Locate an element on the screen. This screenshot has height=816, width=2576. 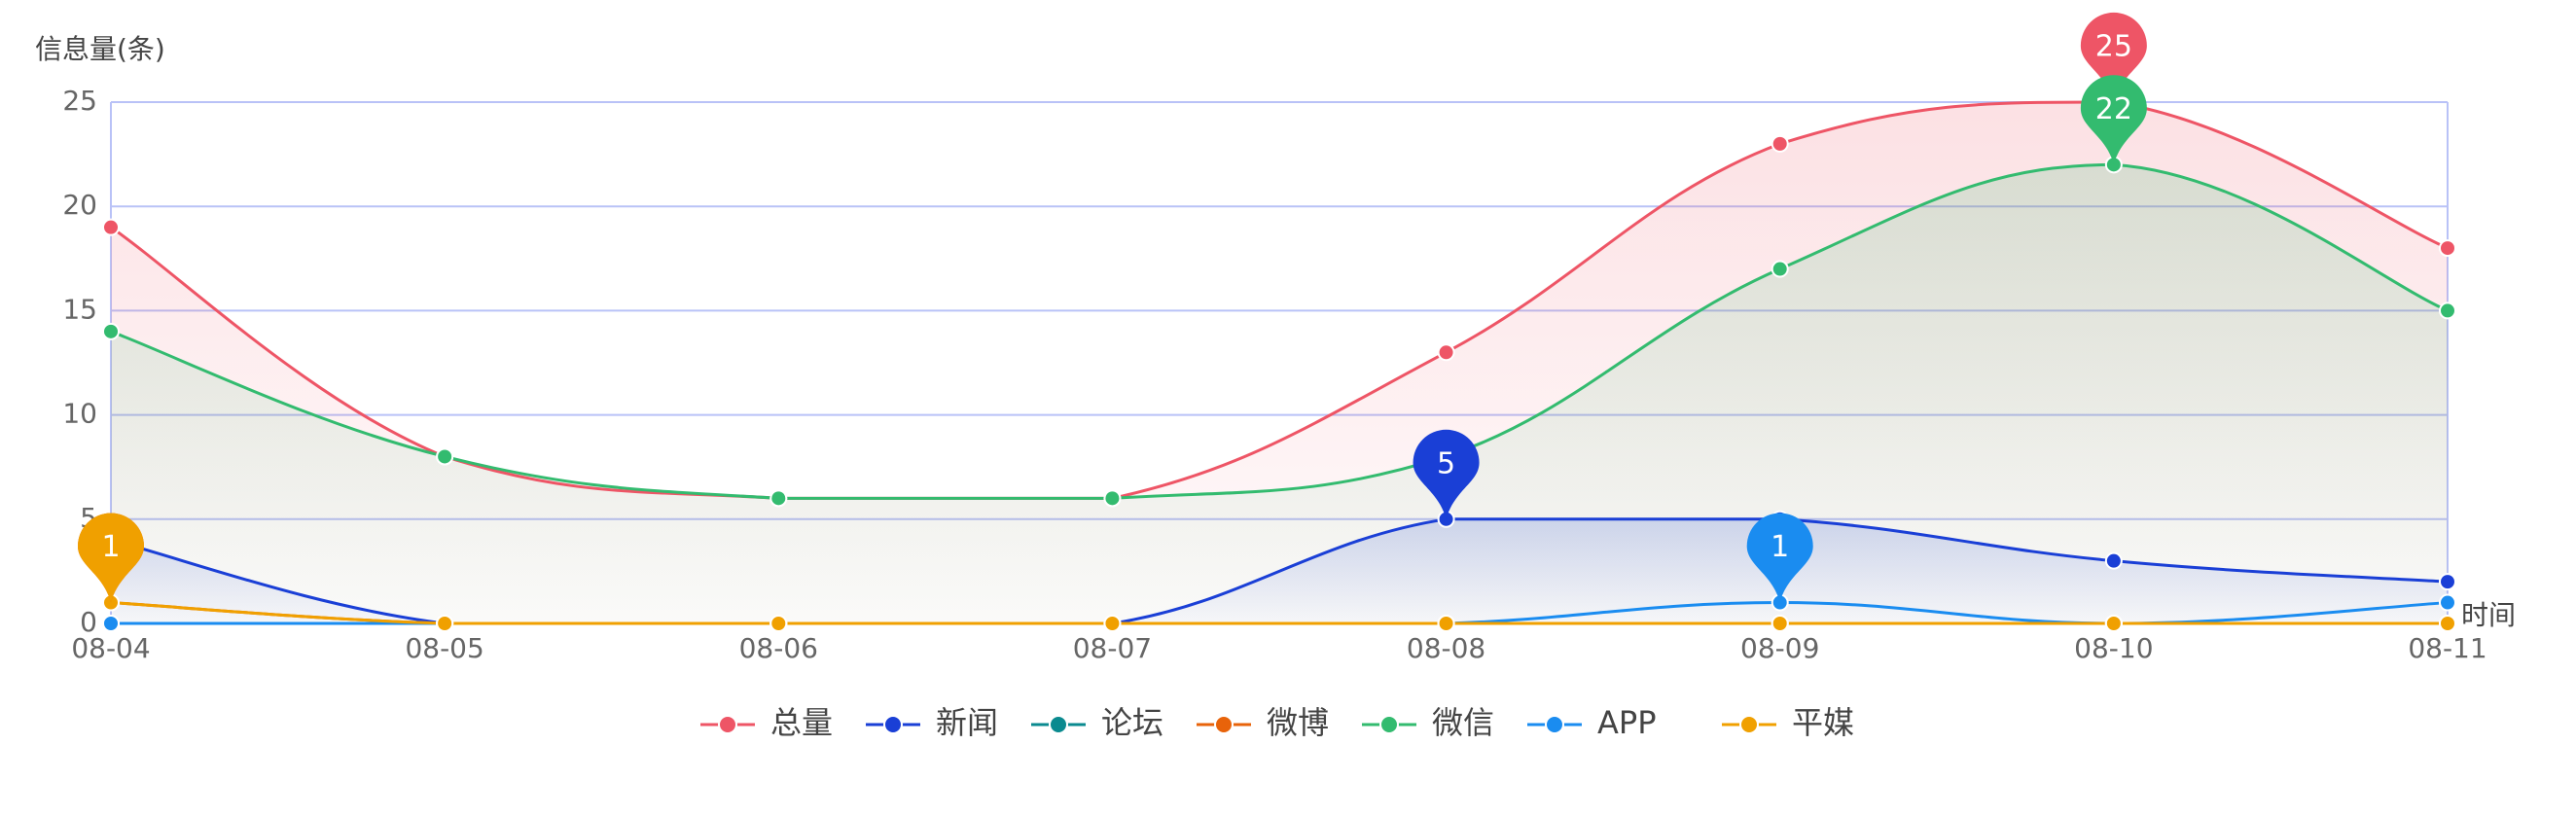
pin-label: 5 is located at coordinates (1446, 463).